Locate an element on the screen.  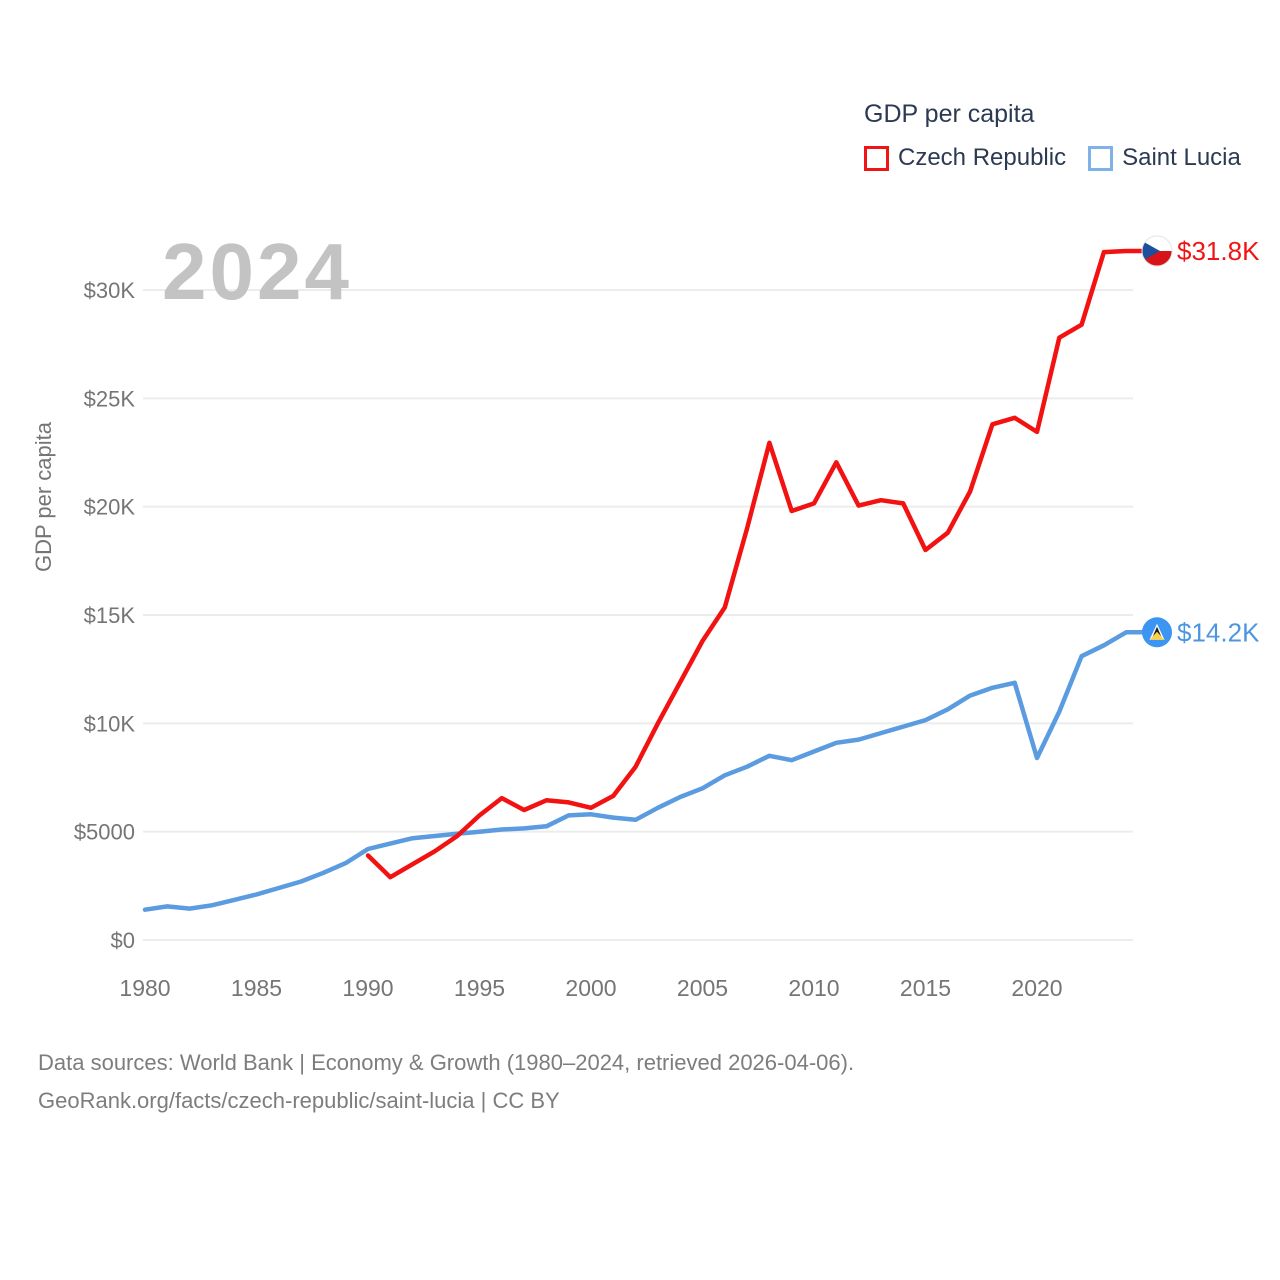
y-axis-title: GDP per capita is located at coordinates (43, 497).